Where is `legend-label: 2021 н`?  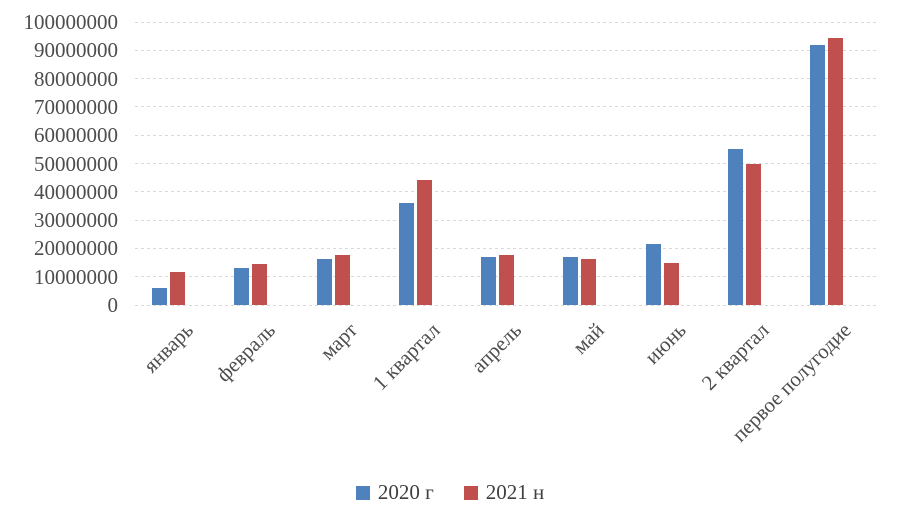
legend-label: 2021 н is located at coordinates (515, 492).